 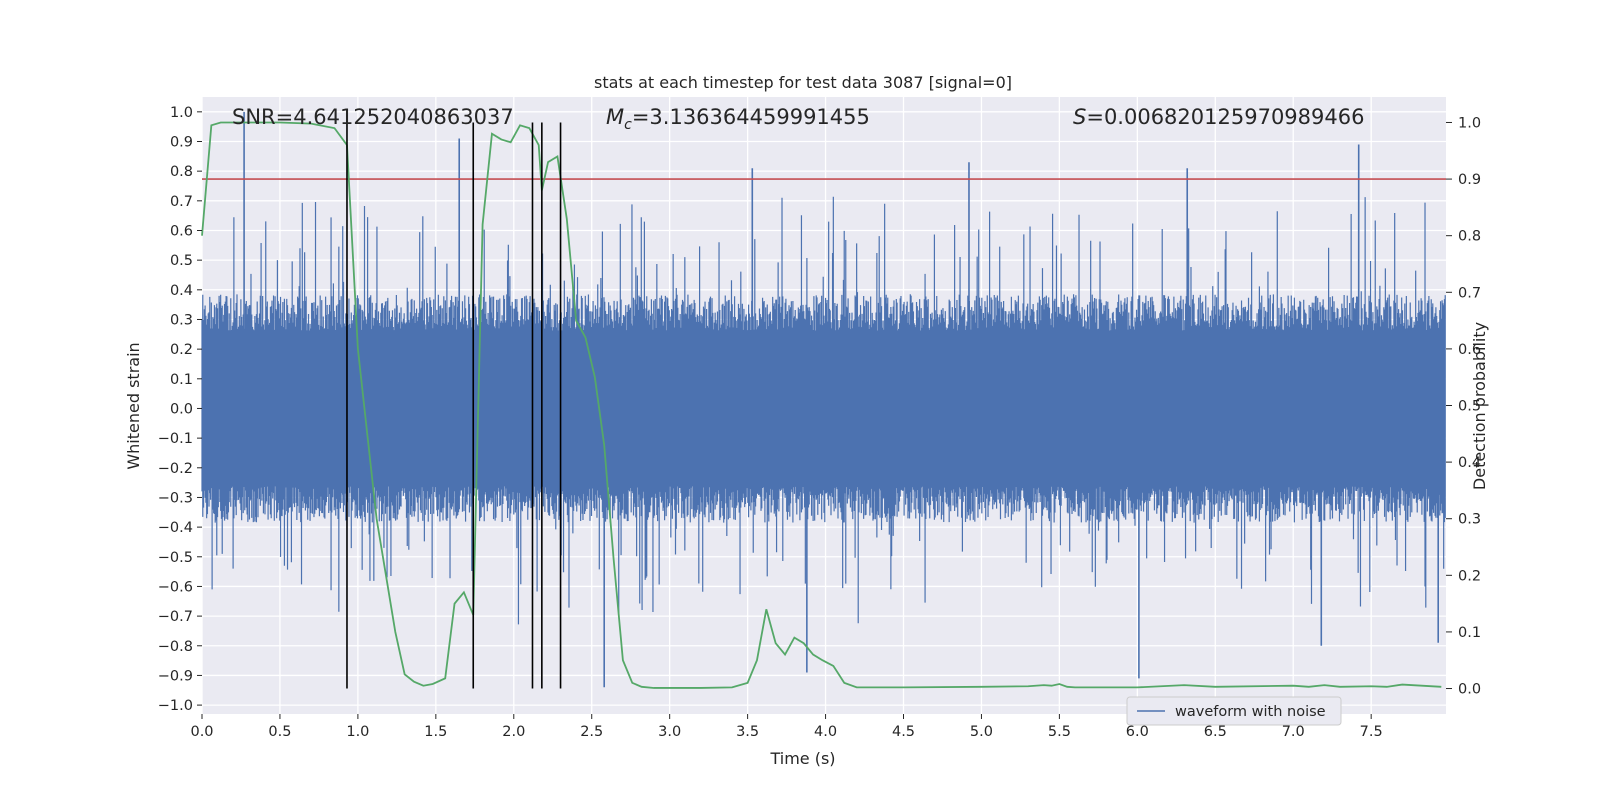 I want to click on y2-tick-label: 0.0, so click(x=1469, y=690).